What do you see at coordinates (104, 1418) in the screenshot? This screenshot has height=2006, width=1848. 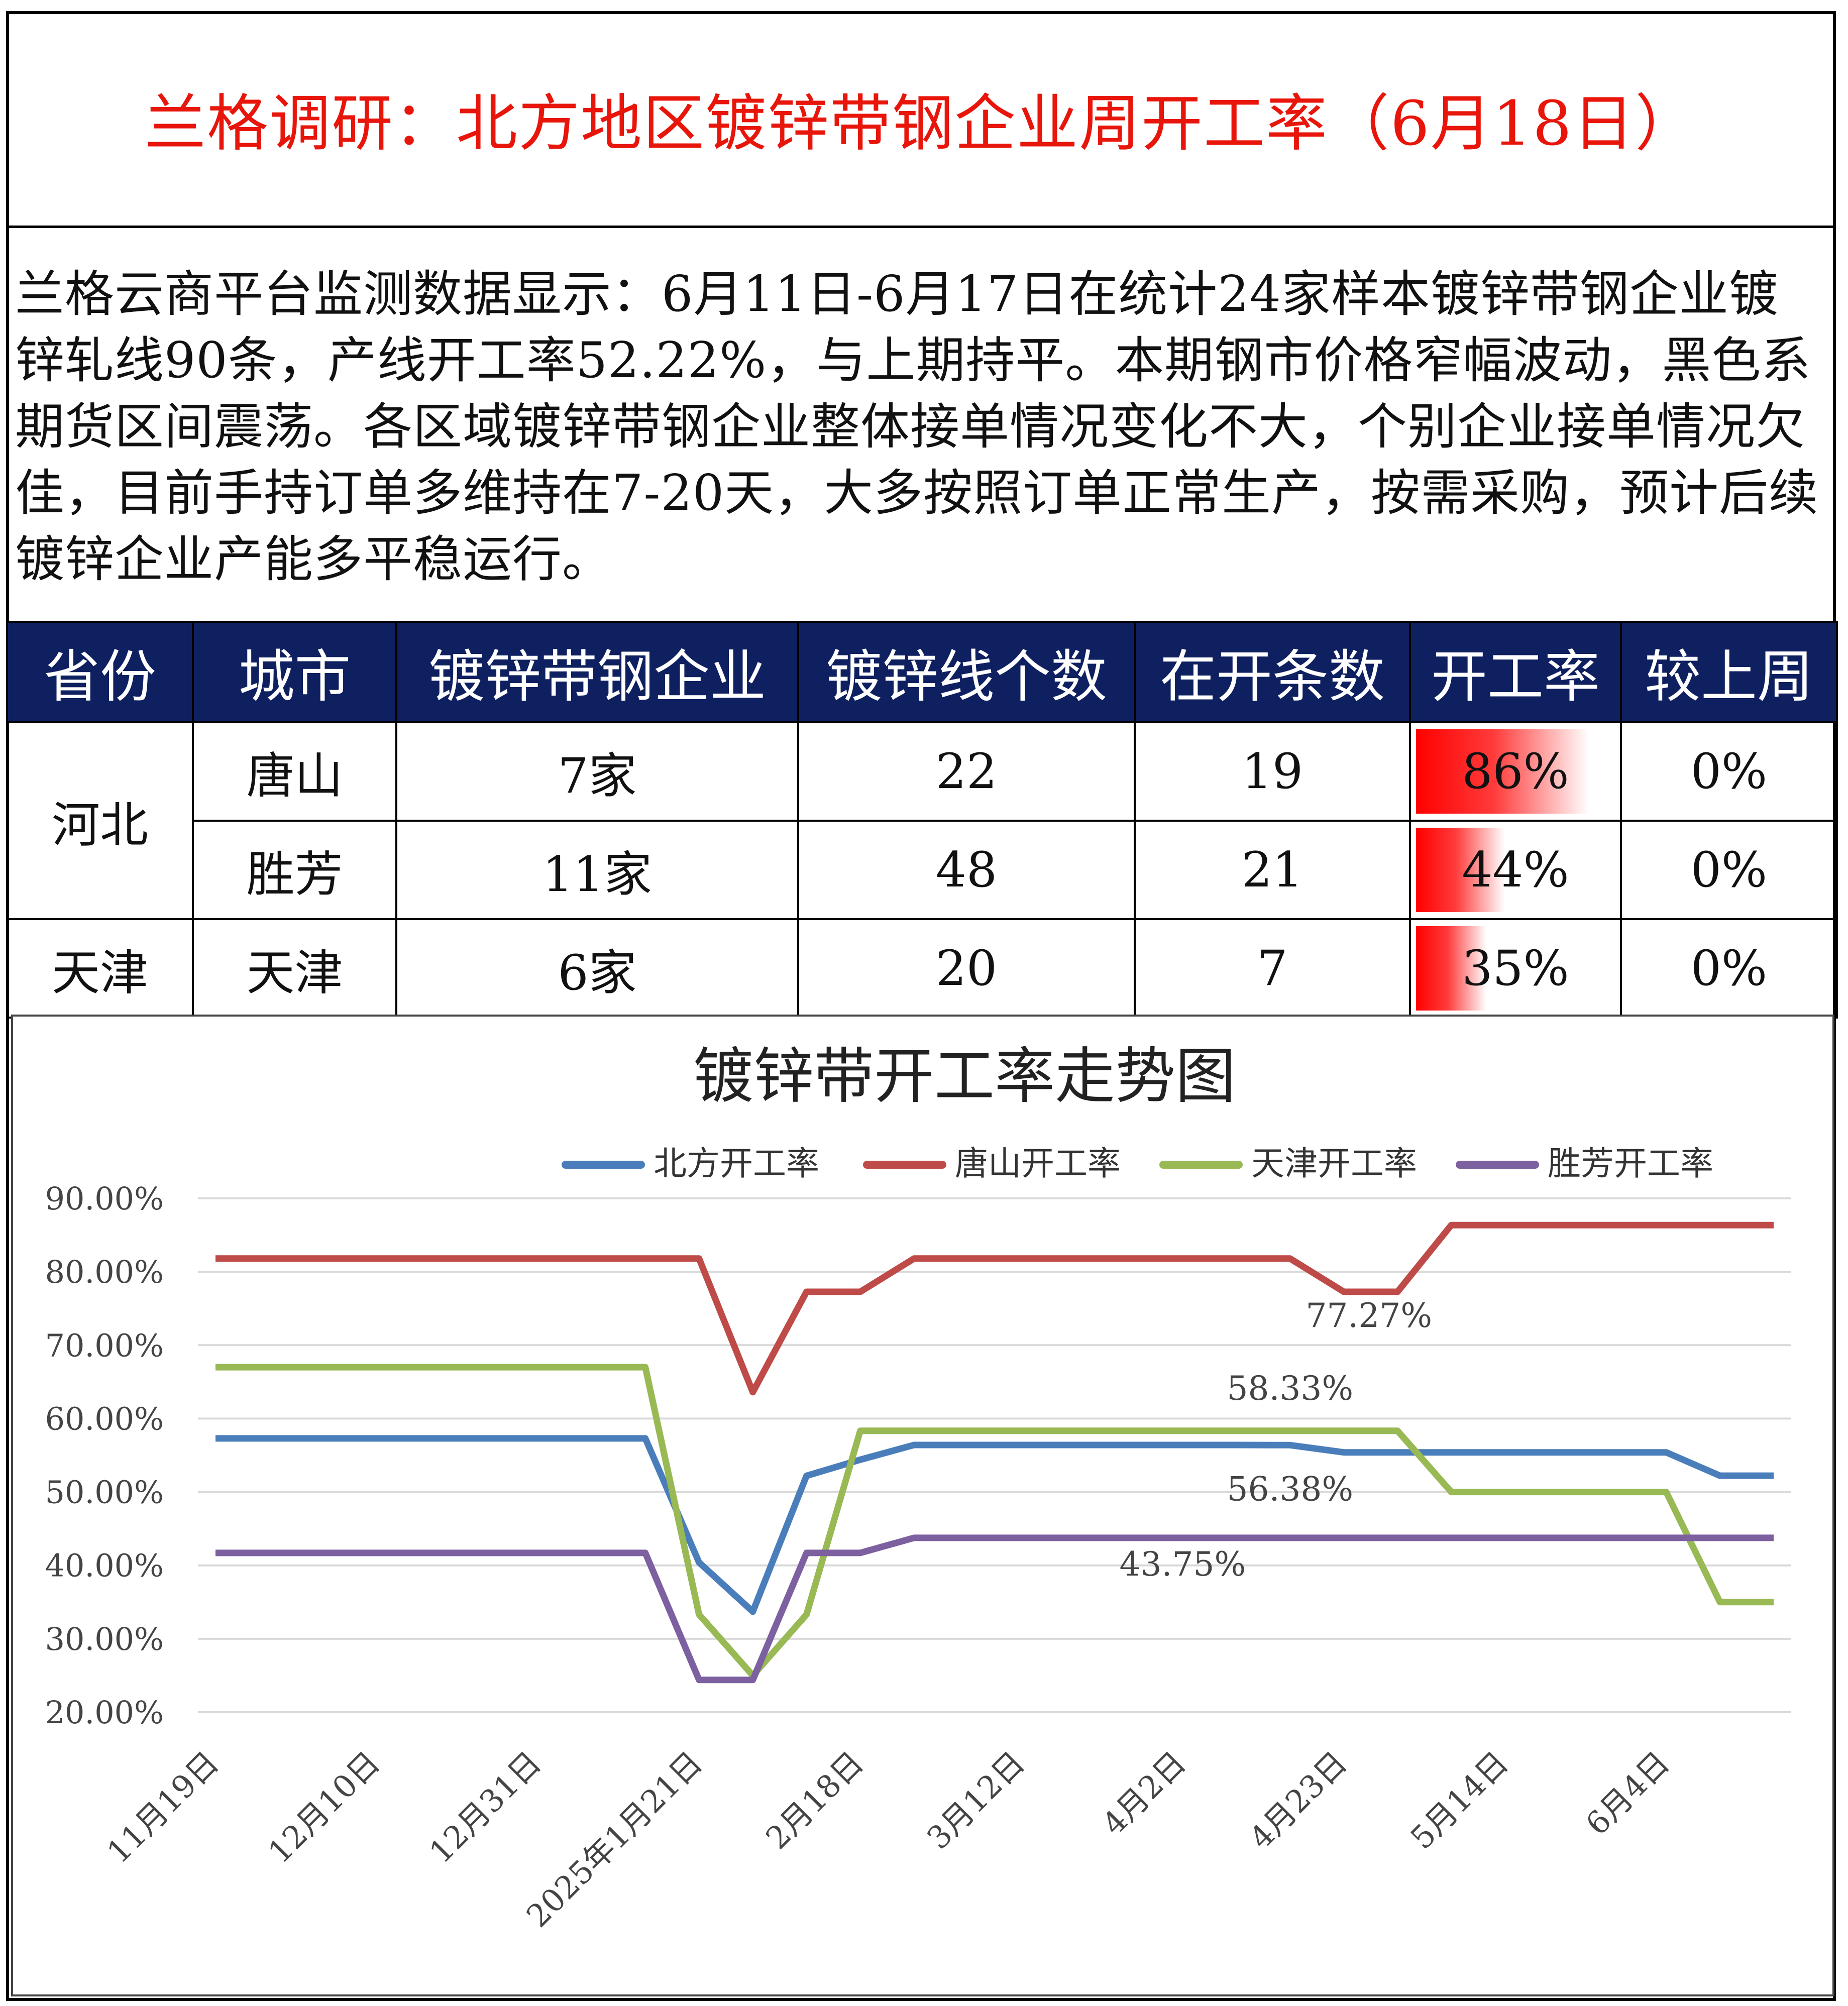 I see `y-tick-label: 60.00%` at bounding box center [104, 1418].